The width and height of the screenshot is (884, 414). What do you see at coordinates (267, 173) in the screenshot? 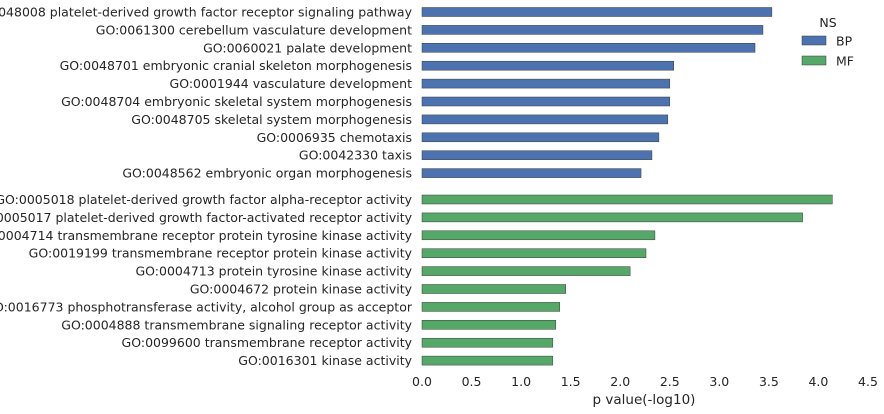
I see `category-label: GO:0048562 embryonic organ morphogenesis` at bounding box center [267, 173].